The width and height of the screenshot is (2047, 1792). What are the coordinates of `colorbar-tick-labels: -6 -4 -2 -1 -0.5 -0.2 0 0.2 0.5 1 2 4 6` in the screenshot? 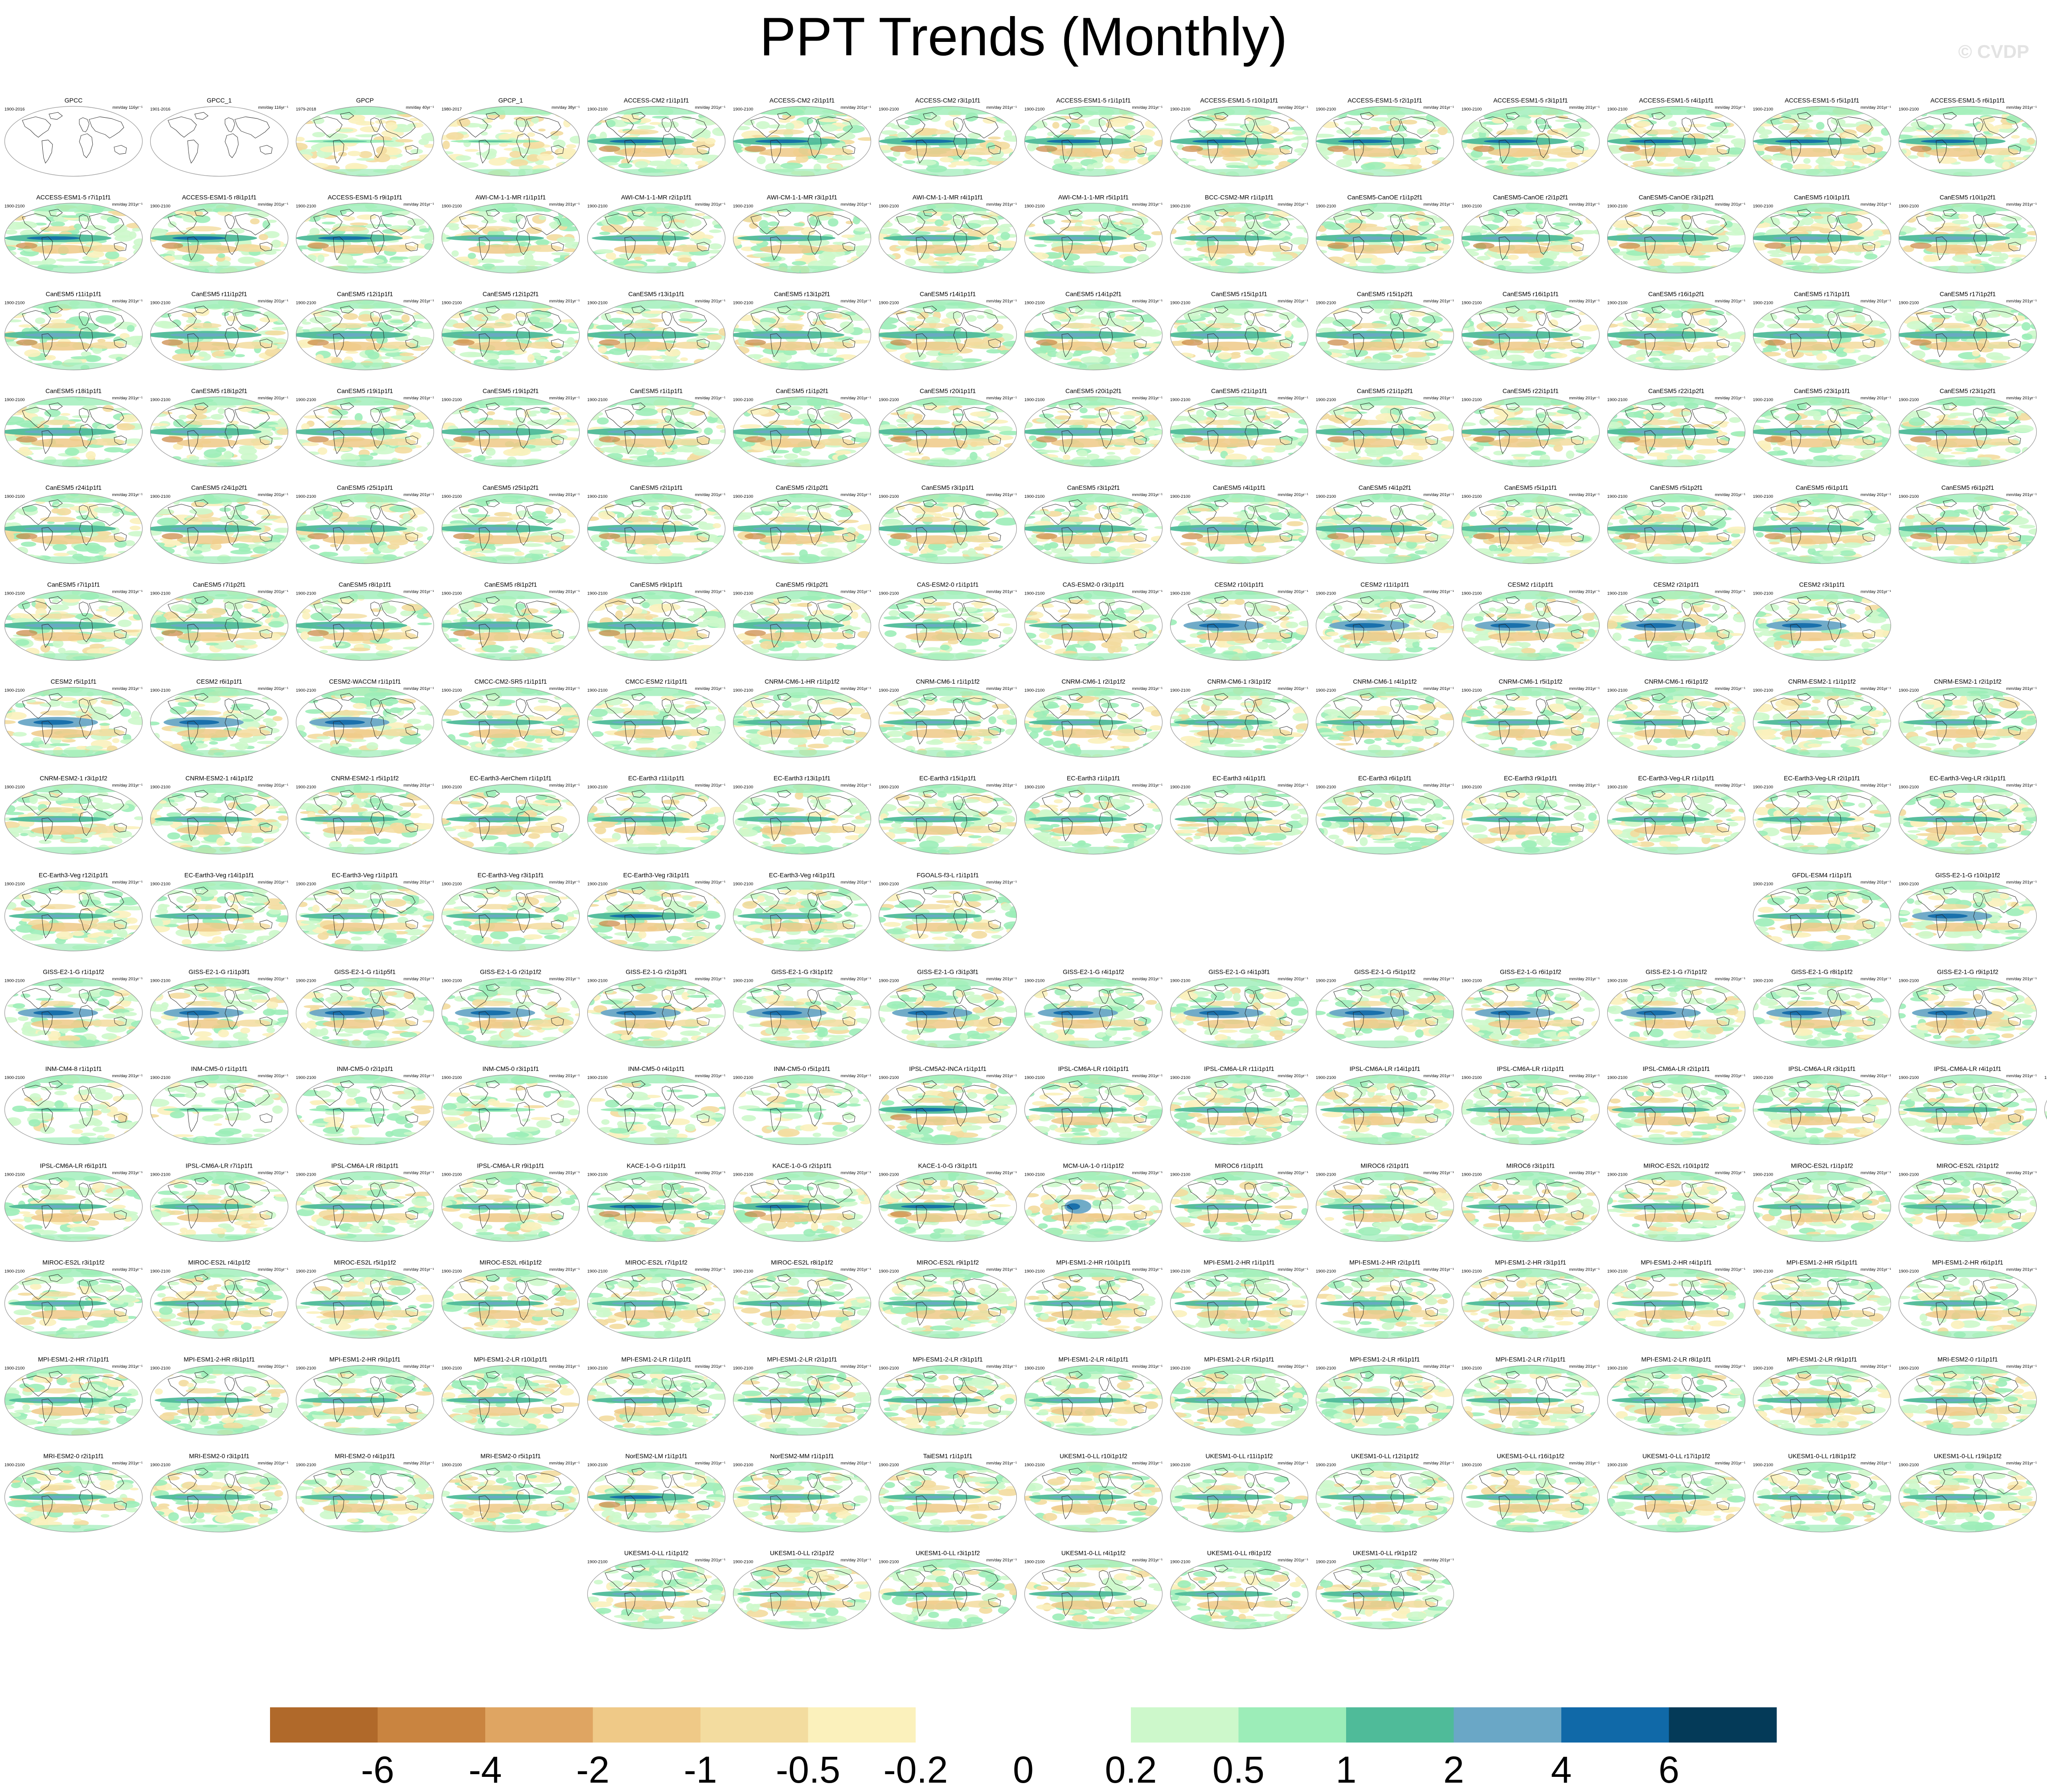 It's located at (1020, 1770).